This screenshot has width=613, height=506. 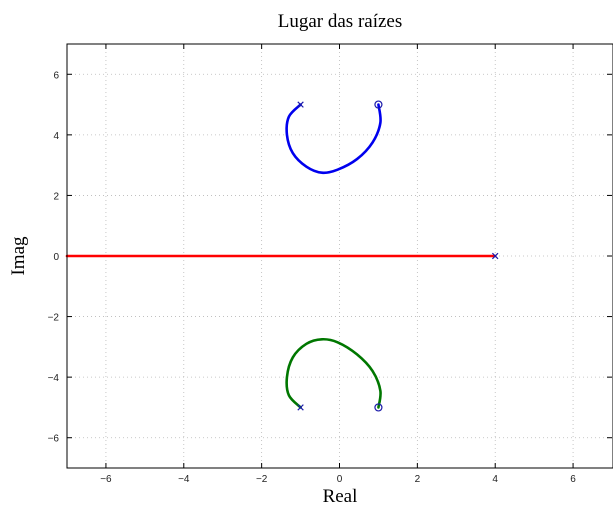 What do you see at coordinates (54, 318) in the screenshot?
I see `y-tick-label: −2` at bounding box center [54, 318].